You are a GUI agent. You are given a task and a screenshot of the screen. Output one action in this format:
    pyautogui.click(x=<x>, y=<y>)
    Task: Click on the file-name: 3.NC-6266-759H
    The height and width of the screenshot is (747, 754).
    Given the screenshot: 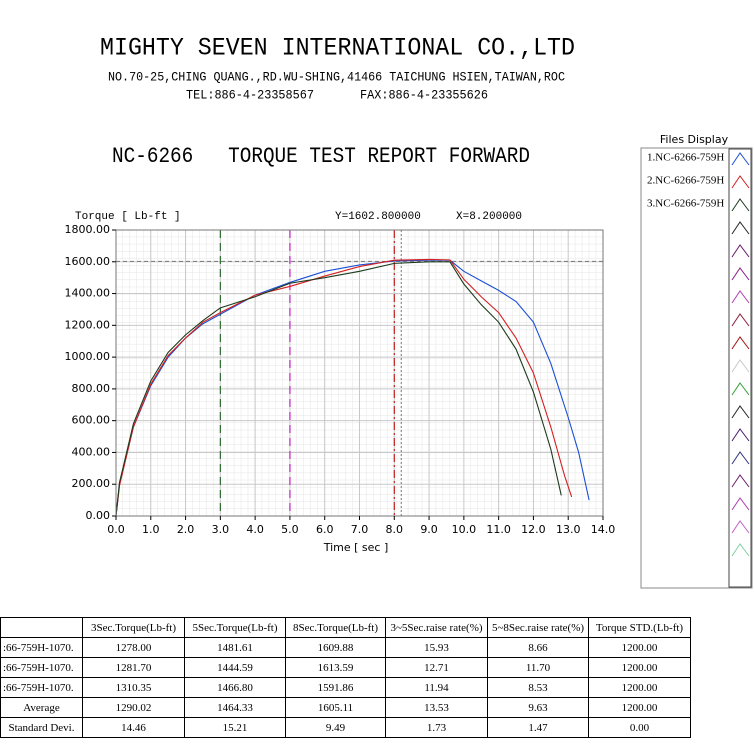 What is the action you would take?
    pyautogui.click(x=685, y=204)
    